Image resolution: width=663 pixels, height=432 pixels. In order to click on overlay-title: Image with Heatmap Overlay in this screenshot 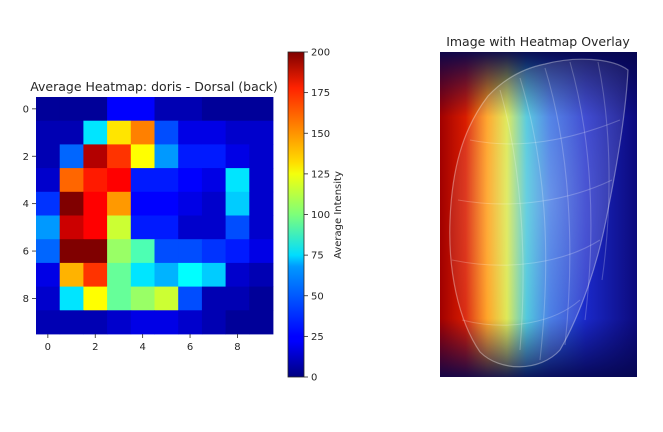, I will do `click(538, 41)`.